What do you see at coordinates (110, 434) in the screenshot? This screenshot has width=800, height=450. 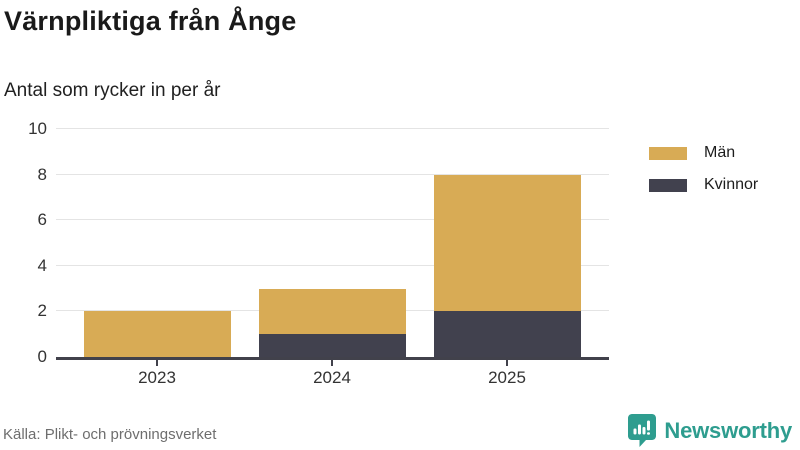 I see `source-note: Källa: Plikt- och prövningsverket` at bounding box center [110, 434].